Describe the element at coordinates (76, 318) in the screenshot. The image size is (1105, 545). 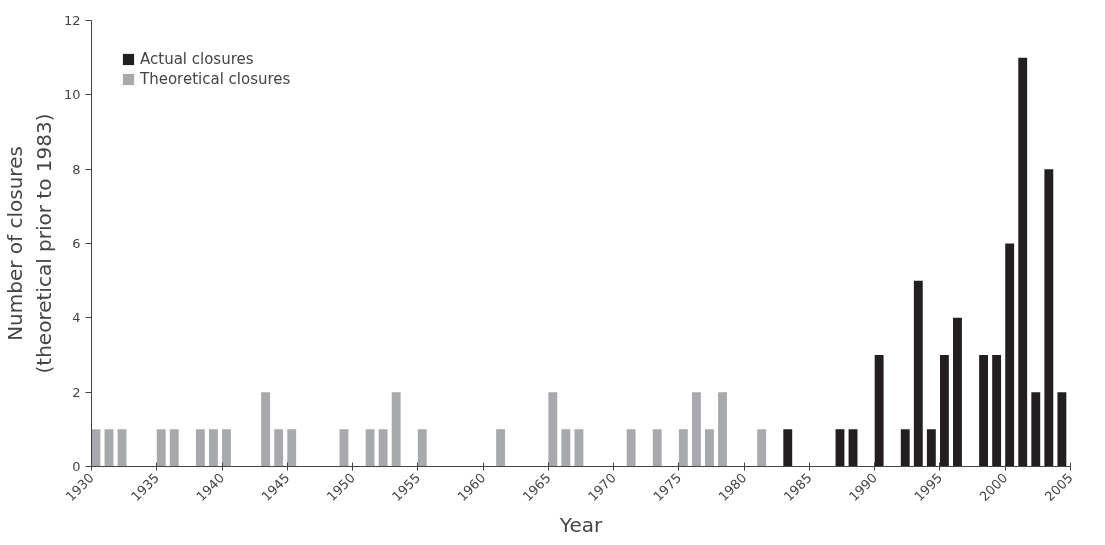
I see `y-tick-label: 4` at that location.